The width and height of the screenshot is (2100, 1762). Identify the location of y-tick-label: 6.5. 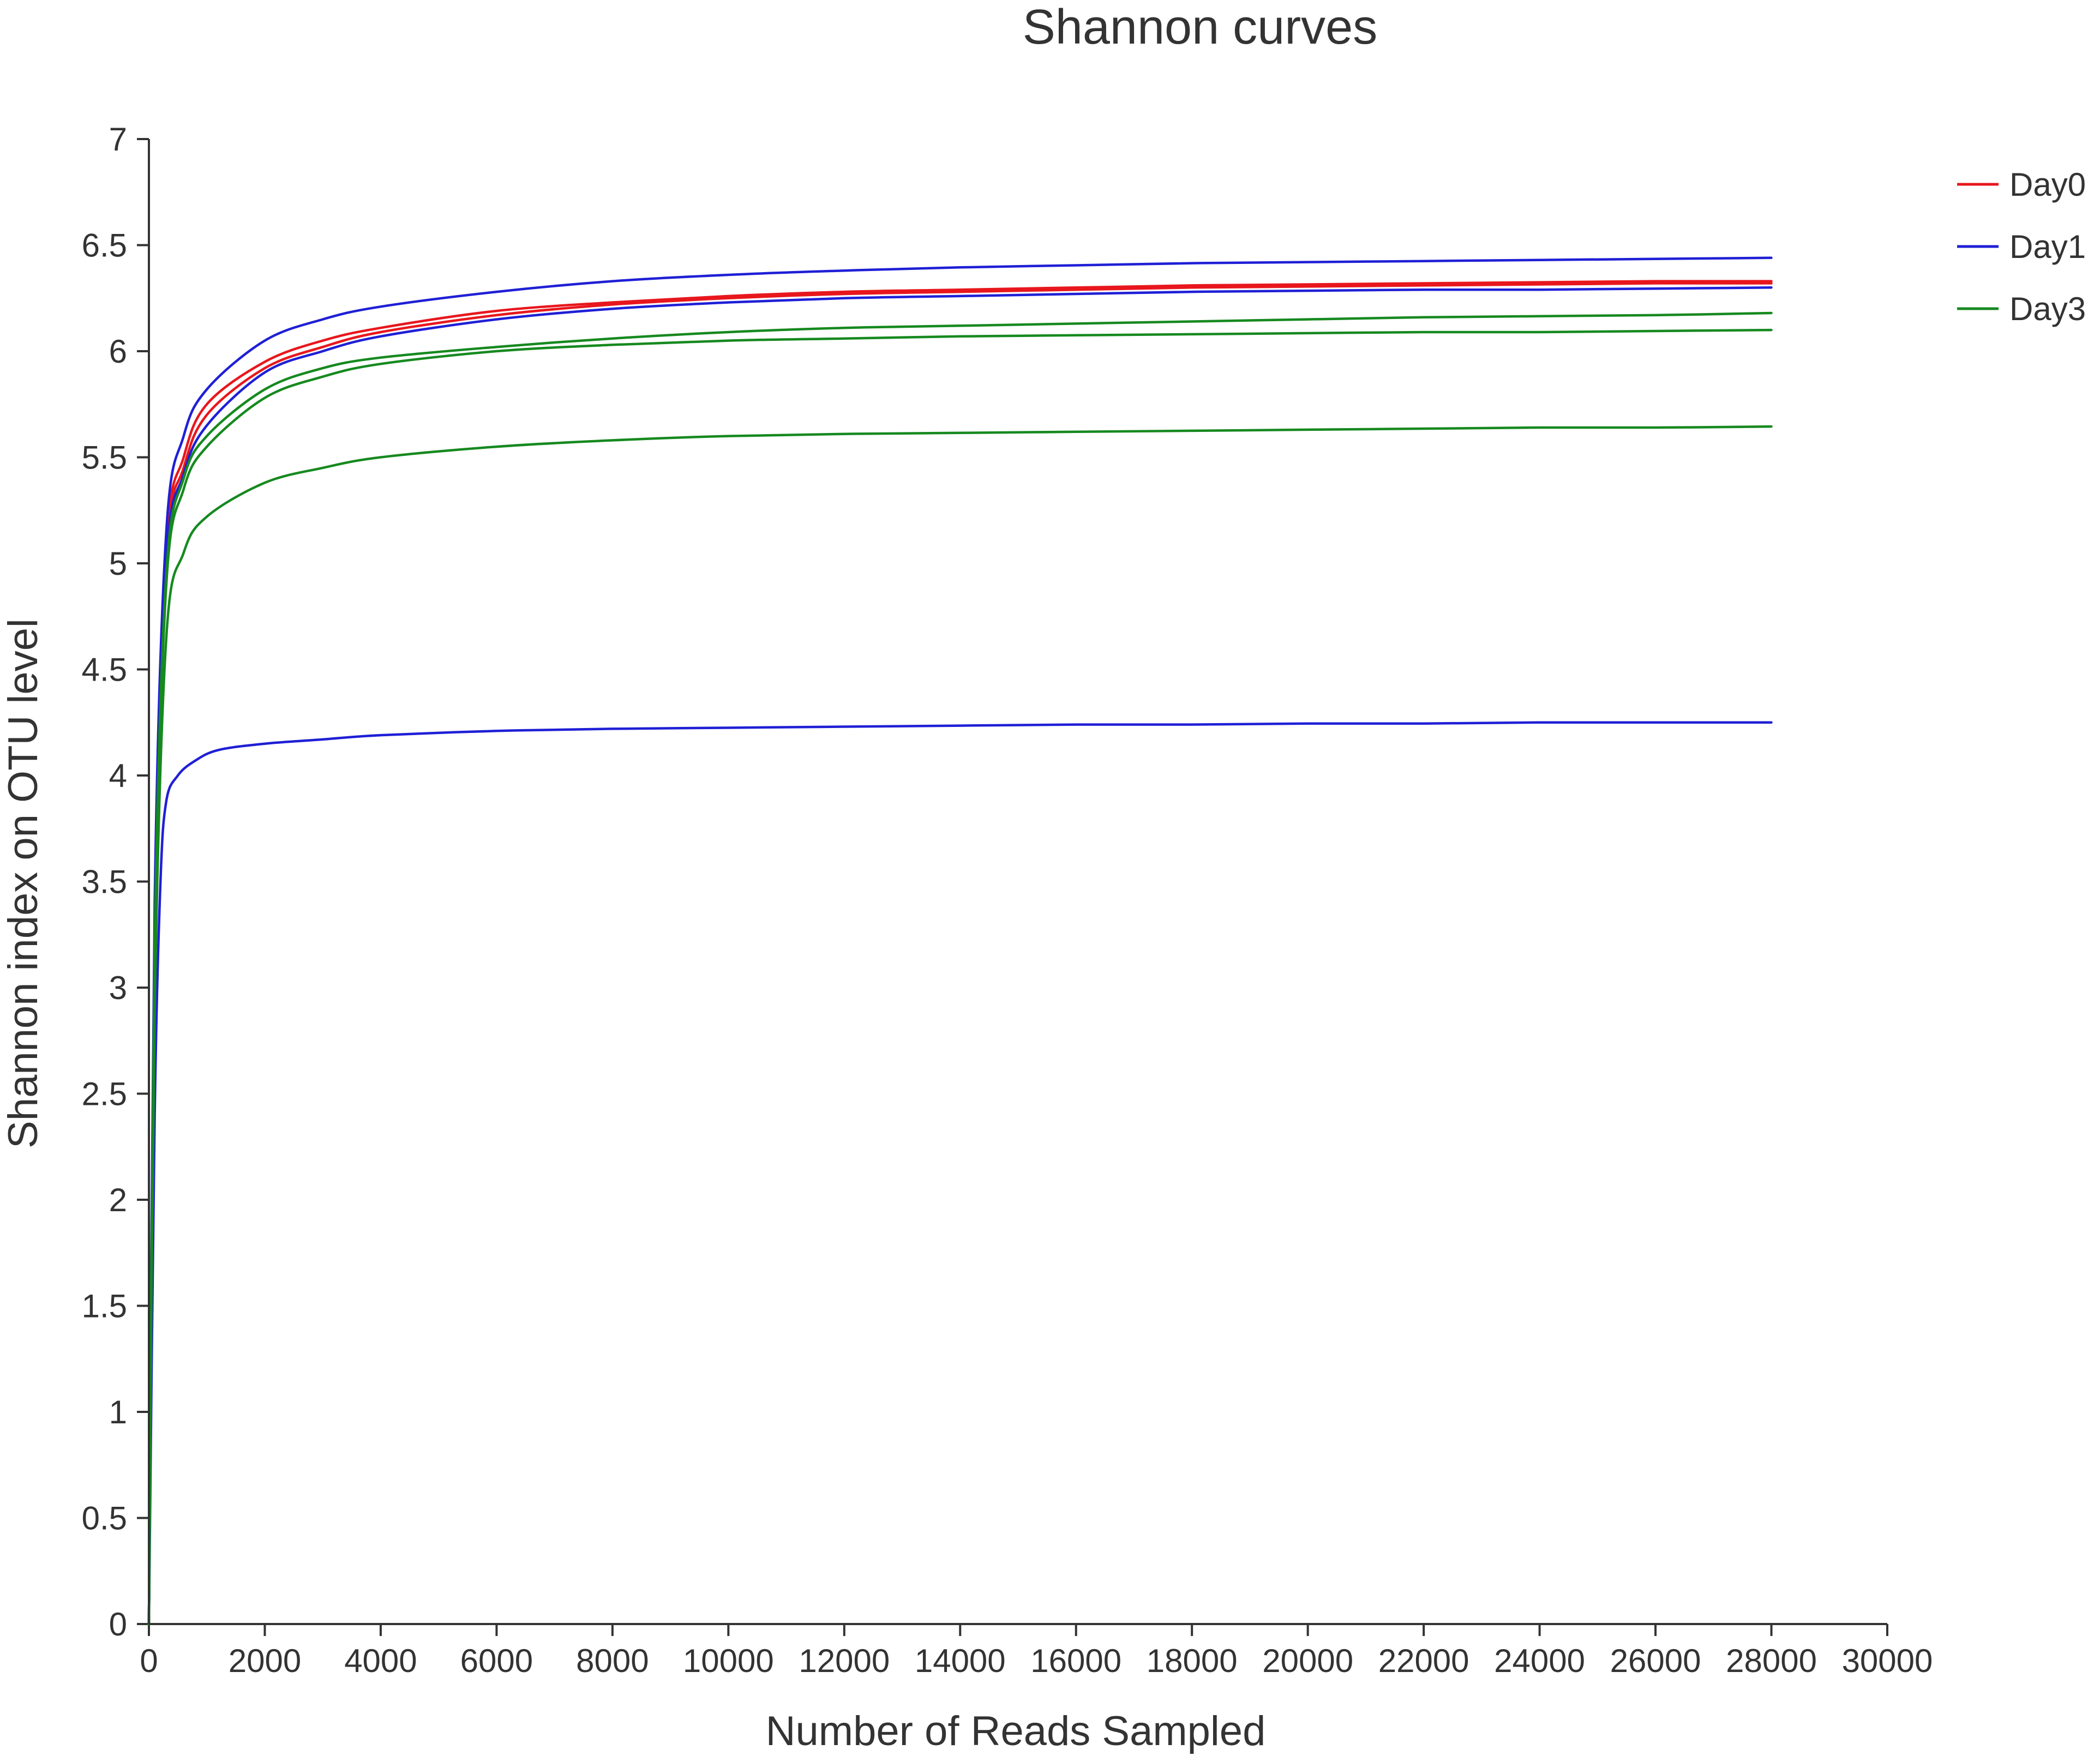
(104, 245).